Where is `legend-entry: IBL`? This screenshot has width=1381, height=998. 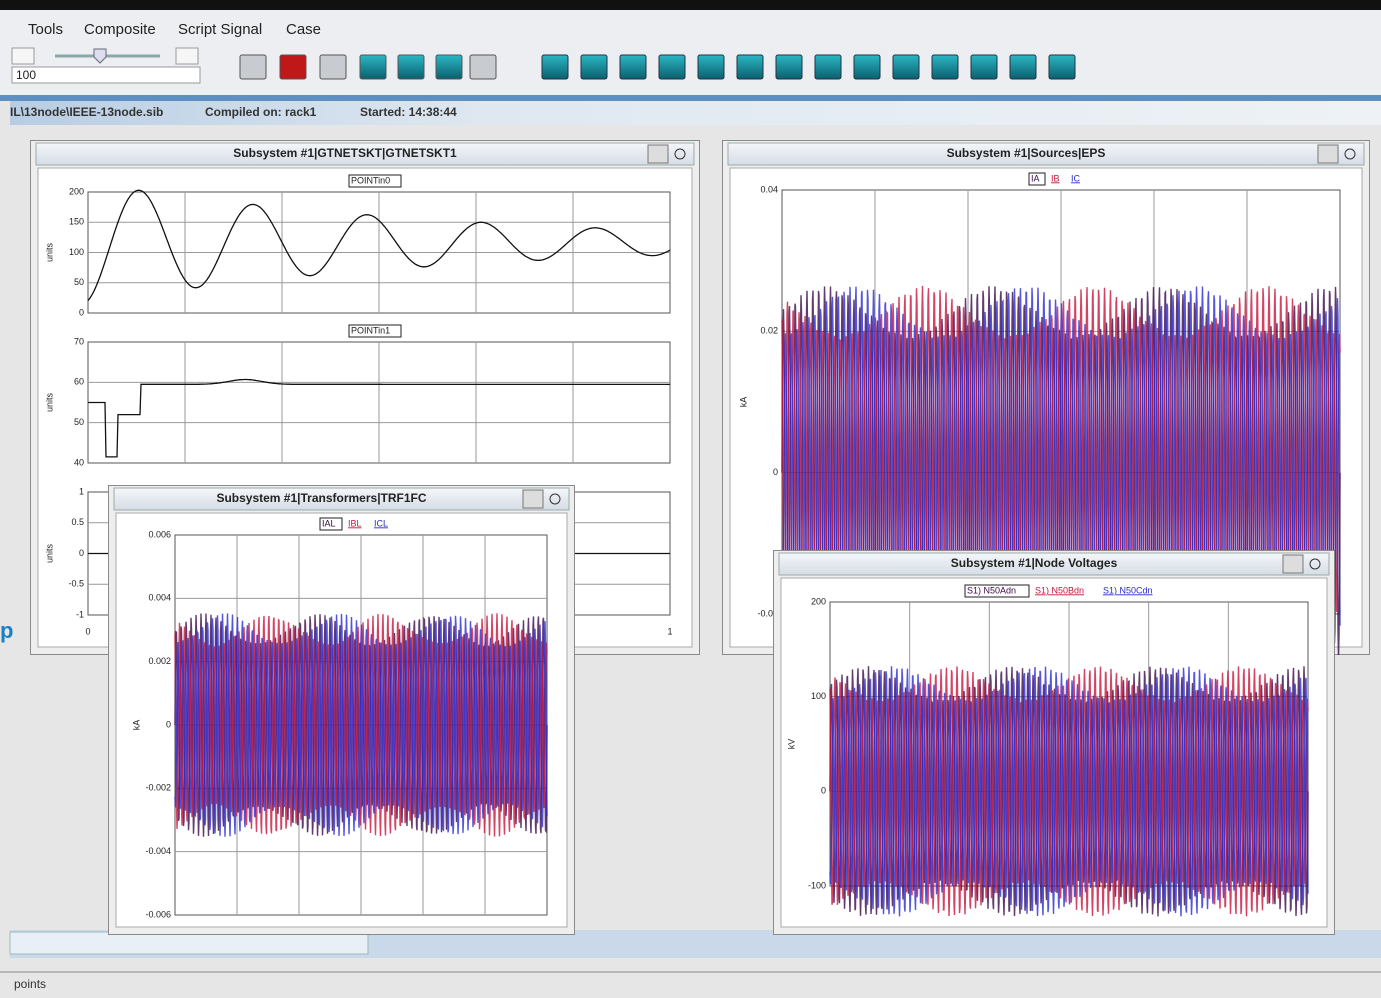
legend-entry: IBL is located at coordinates (355, 523).